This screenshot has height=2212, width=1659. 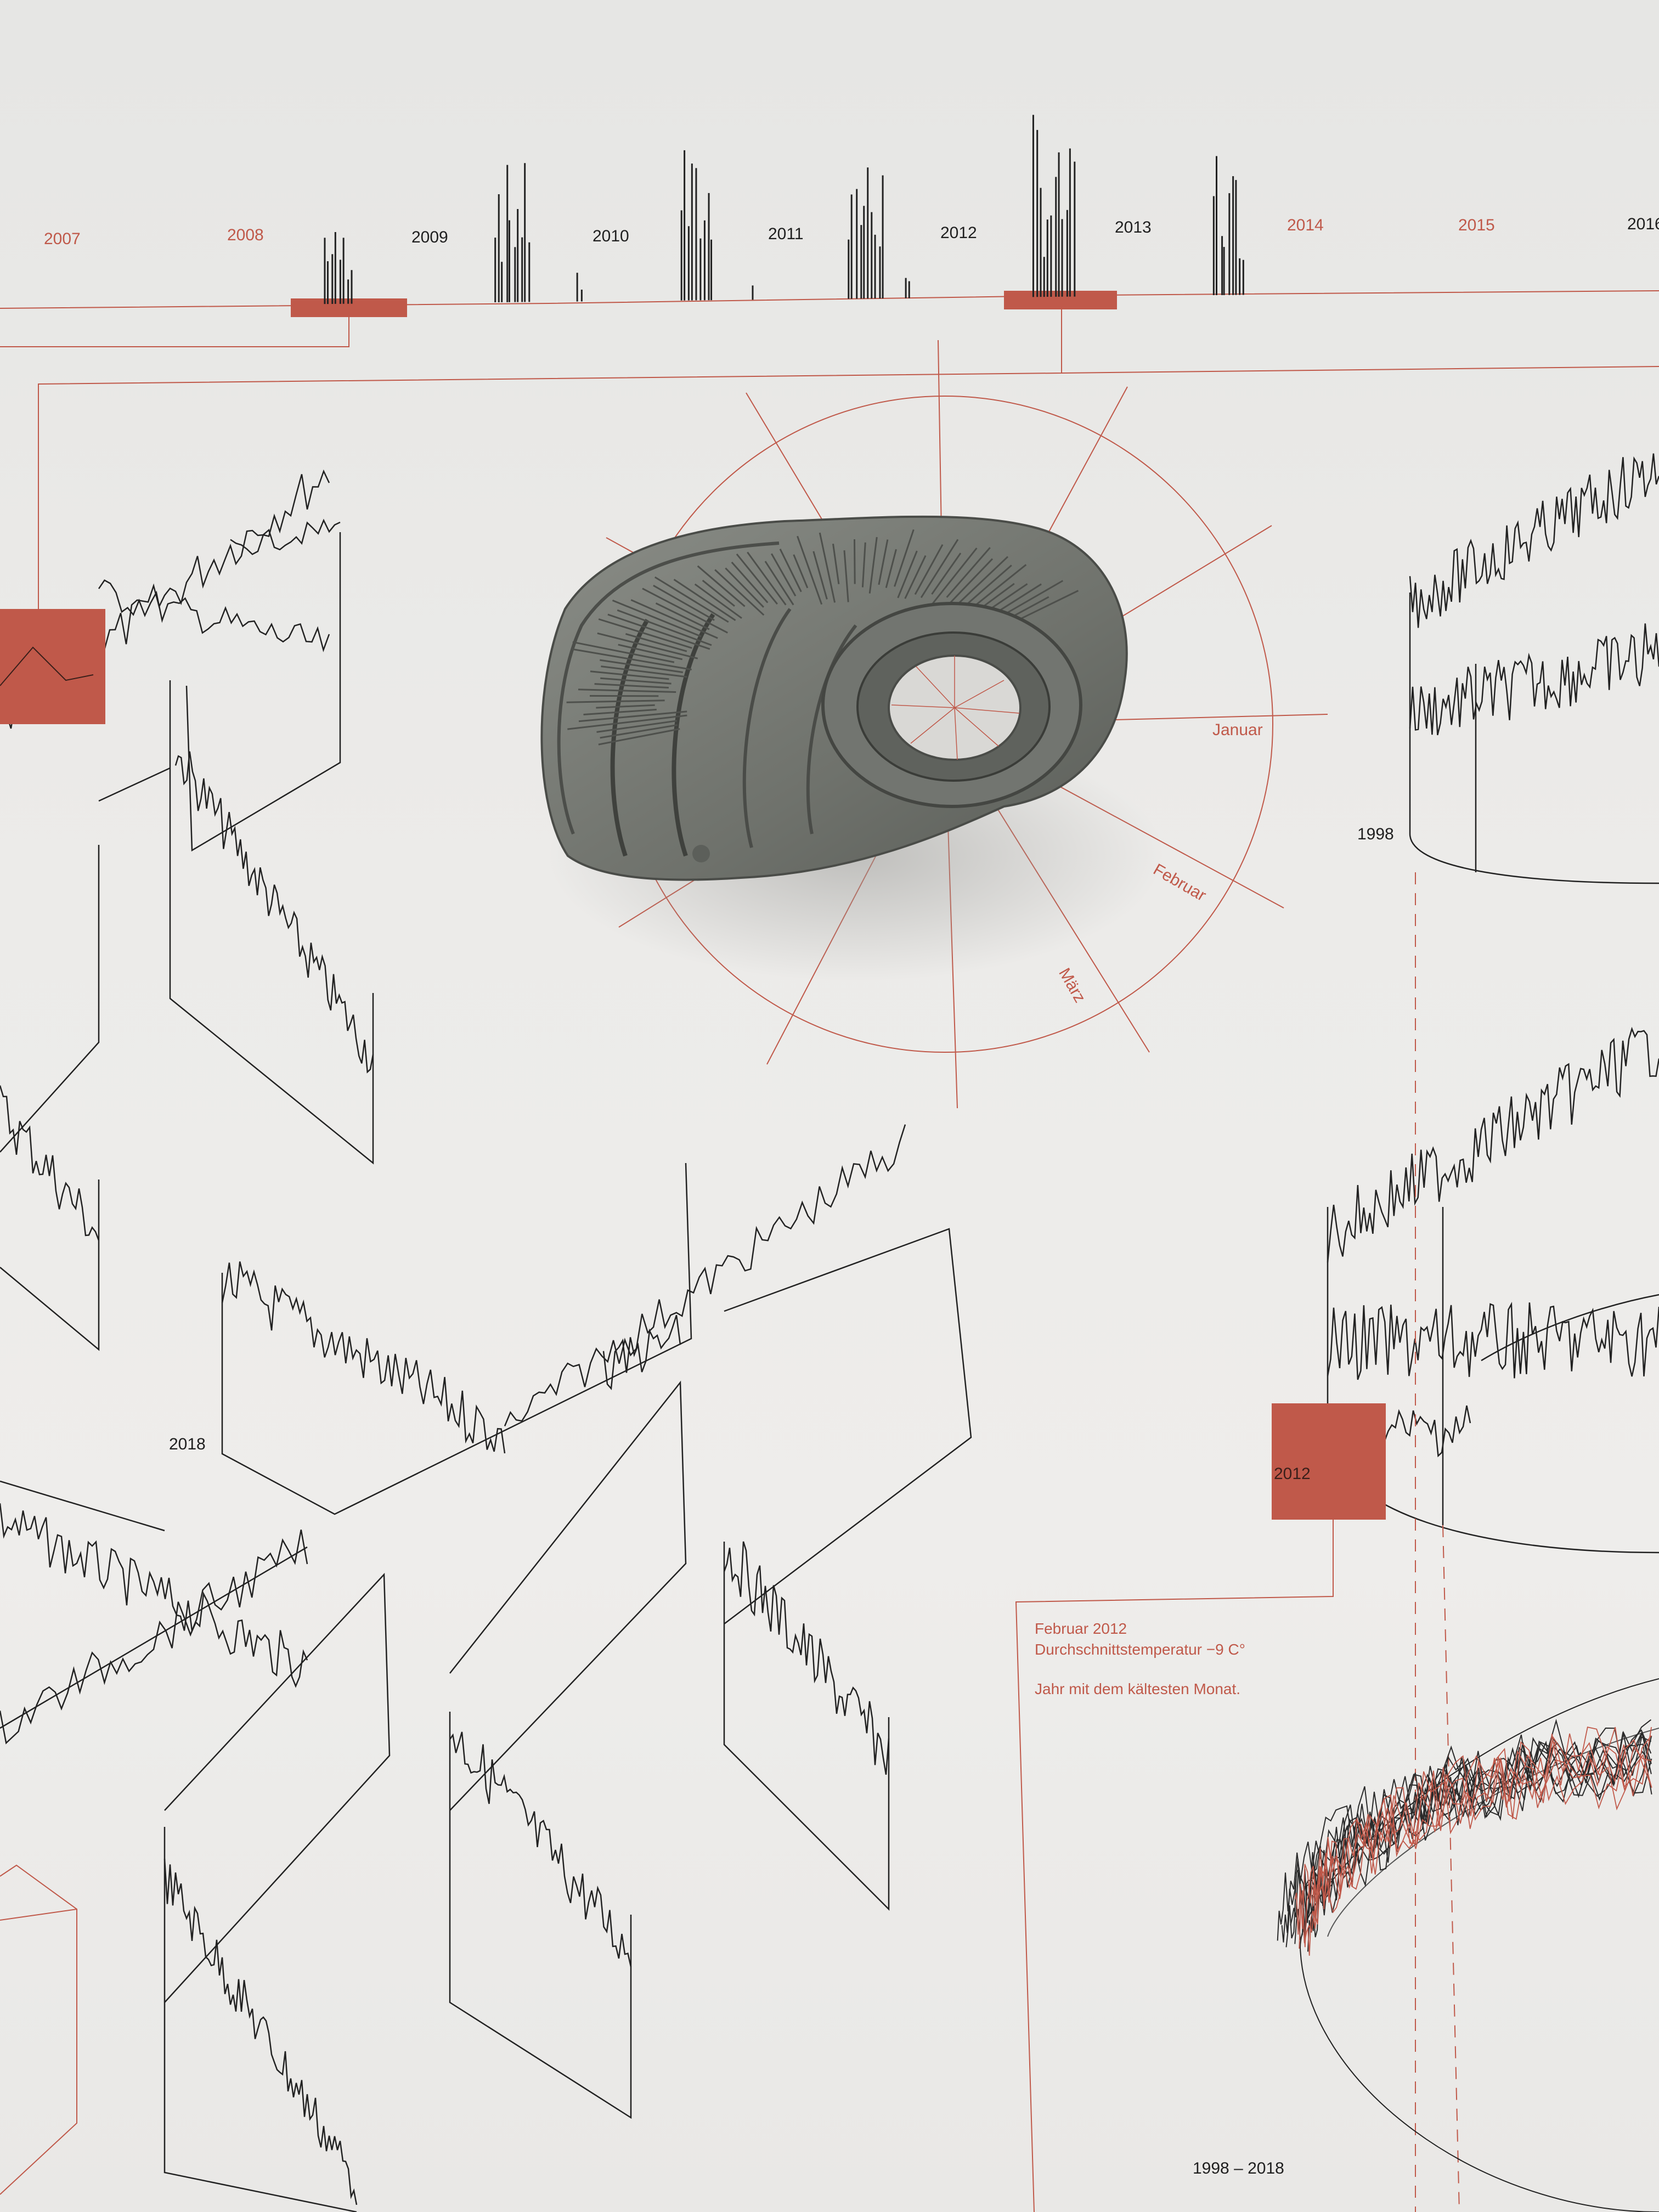 I want to click on year-label-2015: 2015, so click(x=1476, y=225).